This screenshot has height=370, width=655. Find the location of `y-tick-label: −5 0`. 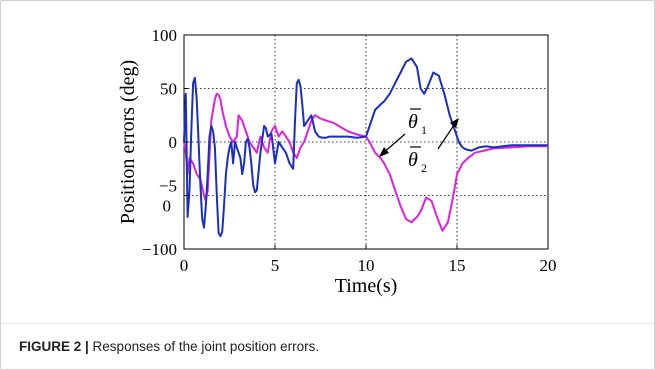

y-tick-label: −5 0 is located at coordinates (168, 196).